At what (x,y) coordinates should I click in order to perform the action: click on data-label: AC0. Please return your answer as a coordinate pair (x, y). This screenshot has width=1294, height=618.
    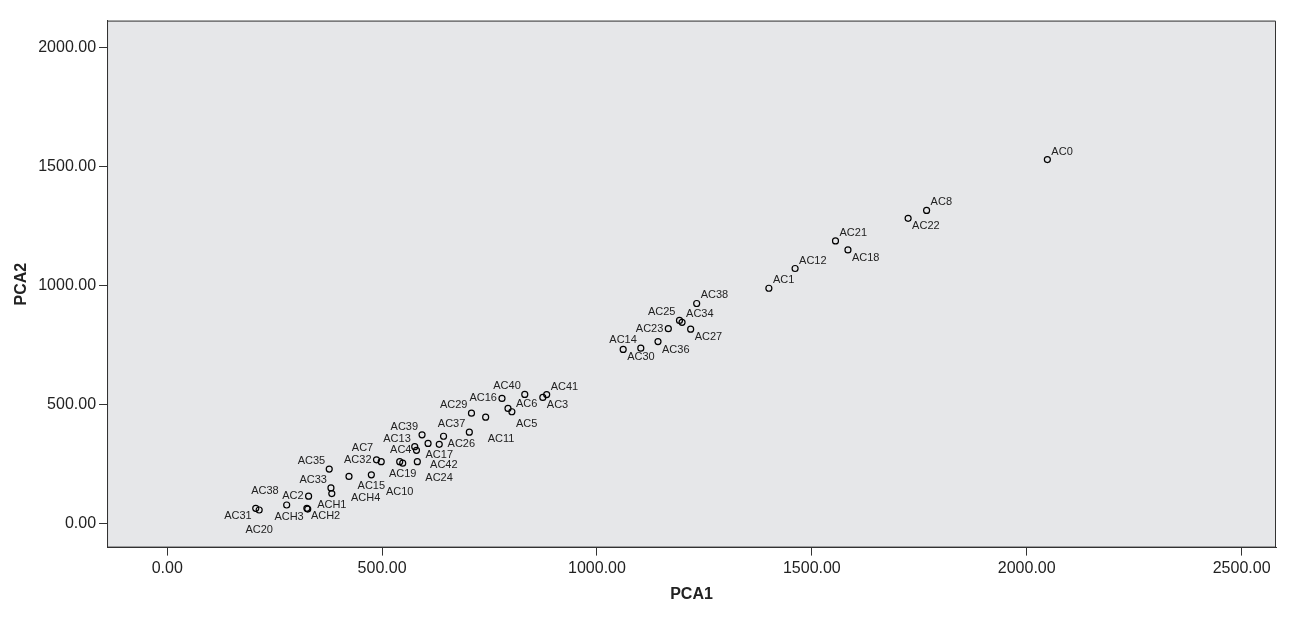
    Looking at the image, I should click on (1062, 150).